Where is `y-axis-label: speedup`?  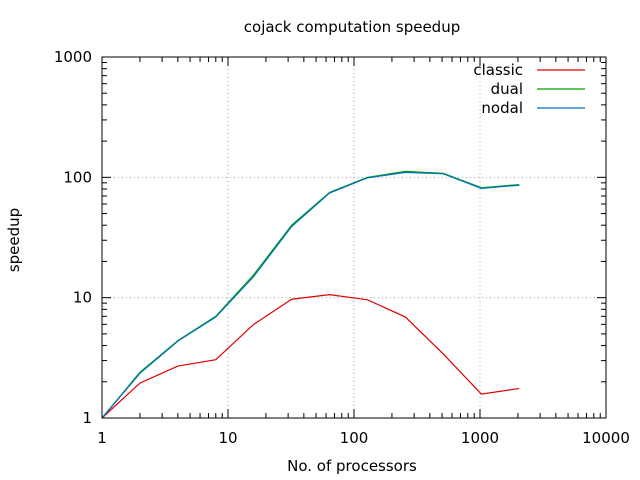 y-axis-label: speedup is located at coordinates (14, 240).